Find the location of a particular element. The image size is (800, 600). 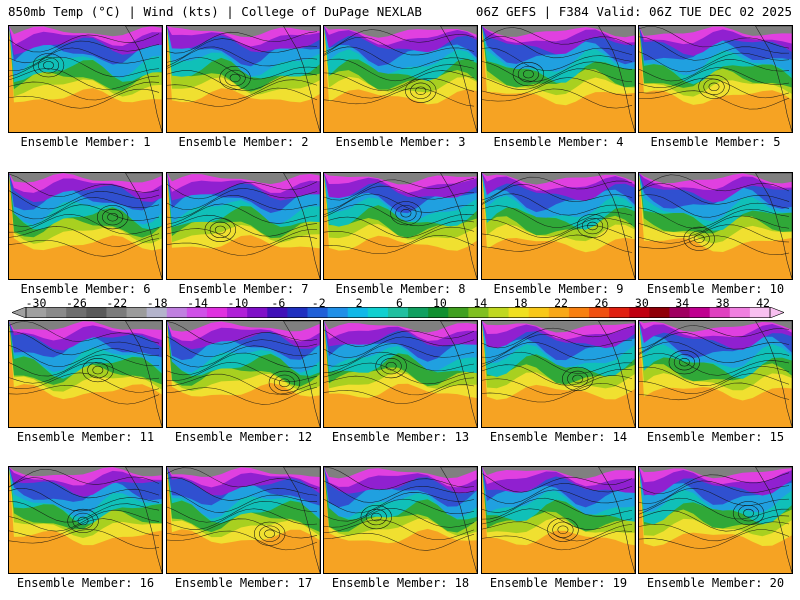

ensemble-label-14: Ensemble Member: 14 is located at coordinates (558, 437).